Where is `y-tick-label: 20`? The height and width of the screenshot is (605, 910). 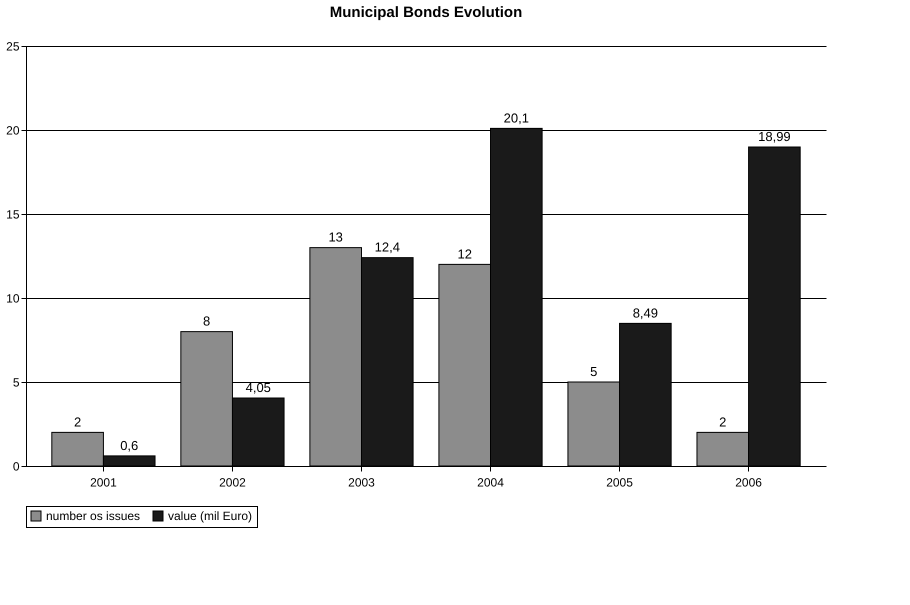 y-tick-label: 20 is located at coordinates (13, 131).